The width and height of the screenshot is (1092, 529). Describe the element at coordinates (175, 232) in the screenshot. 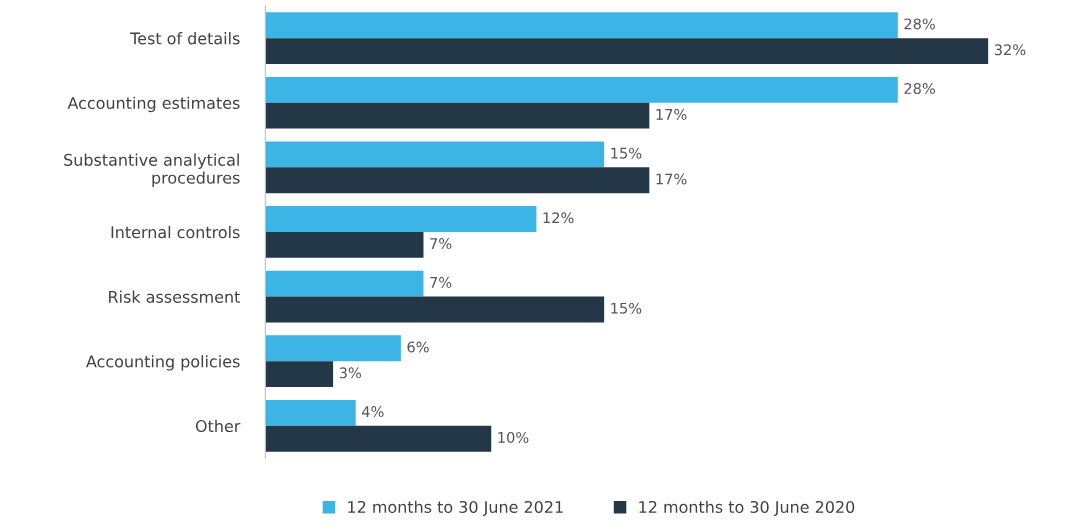

I see `y-tick-label: Internal controls` at that location.